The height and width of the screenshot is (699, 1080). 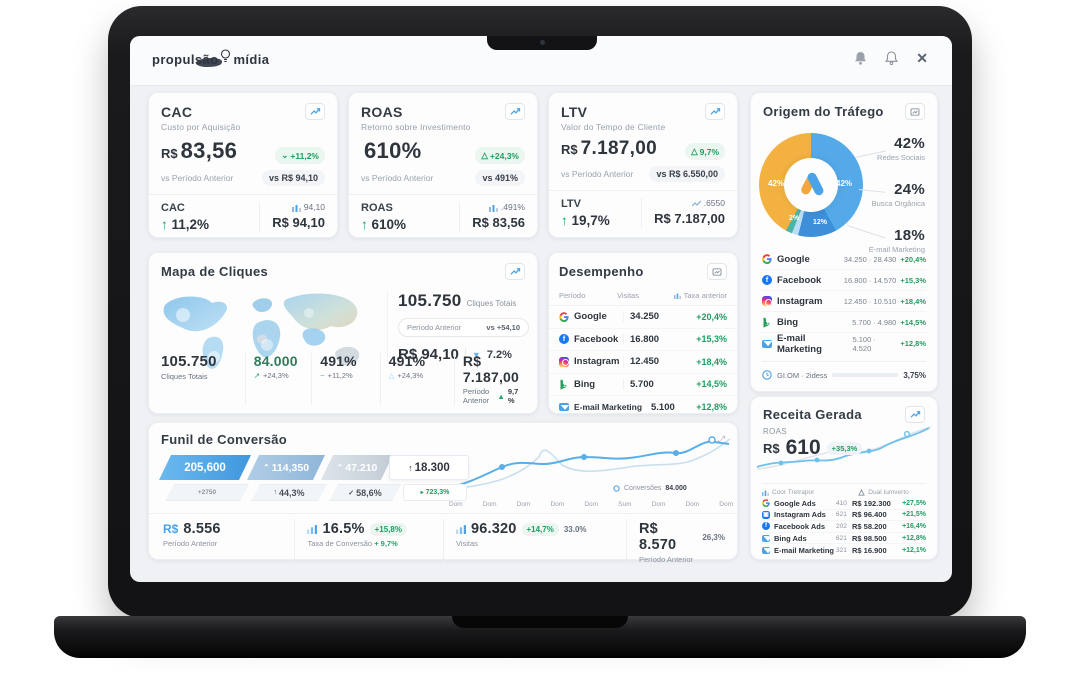 I want to click on target-icon, so click(x=616, y=488).